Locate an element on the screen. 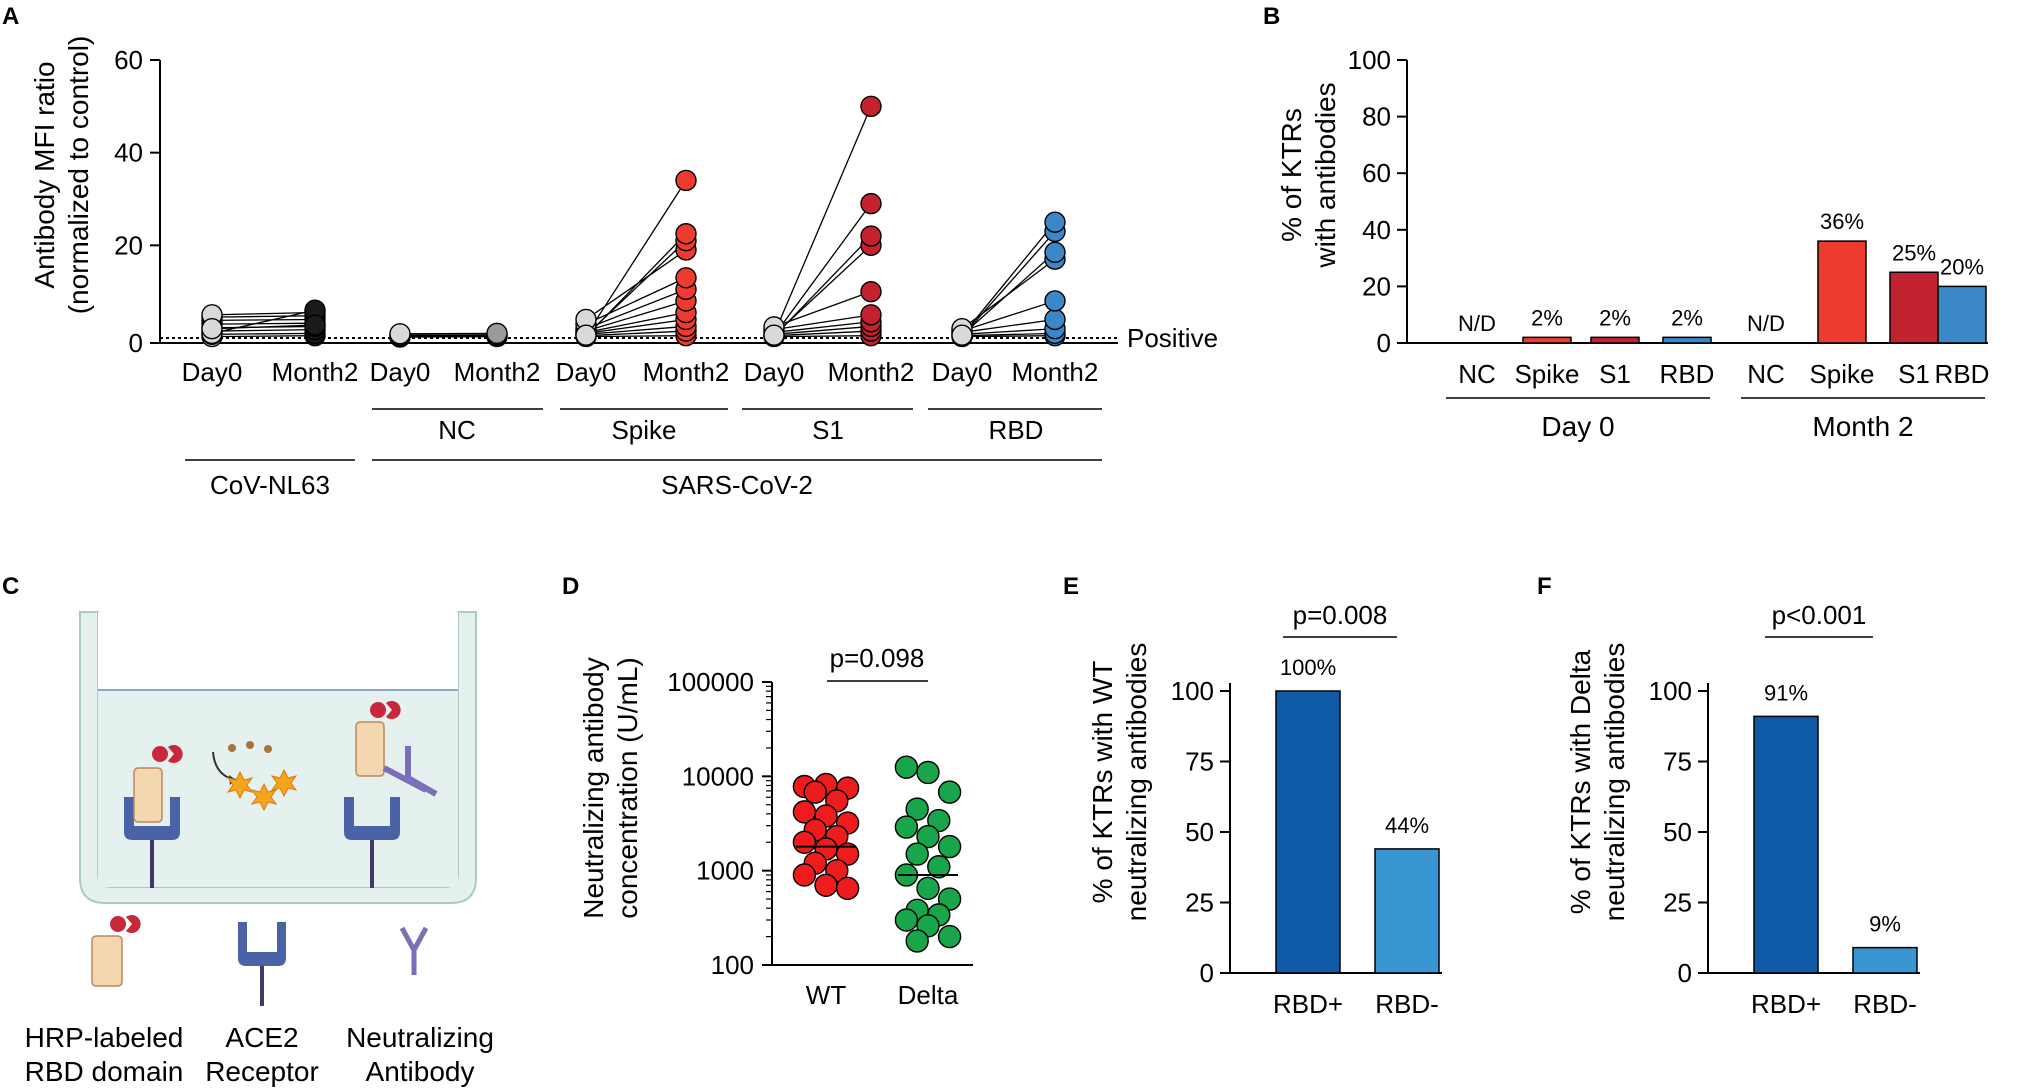 This screenshot has width=2037, height=1088. panel-label-a: A is located at coordinates (10, 16).